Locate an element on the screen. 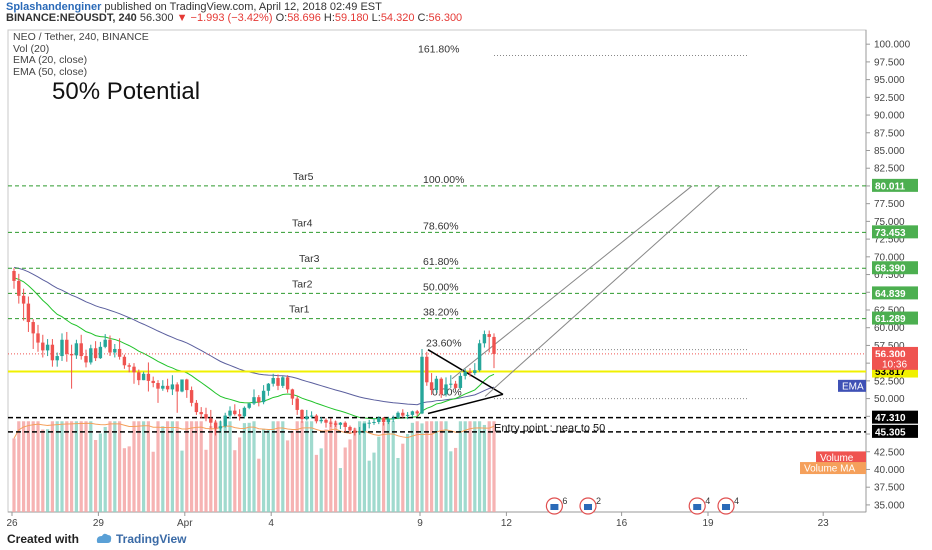  y-tick-label: 85.000 is located at coordinates (889, 151).